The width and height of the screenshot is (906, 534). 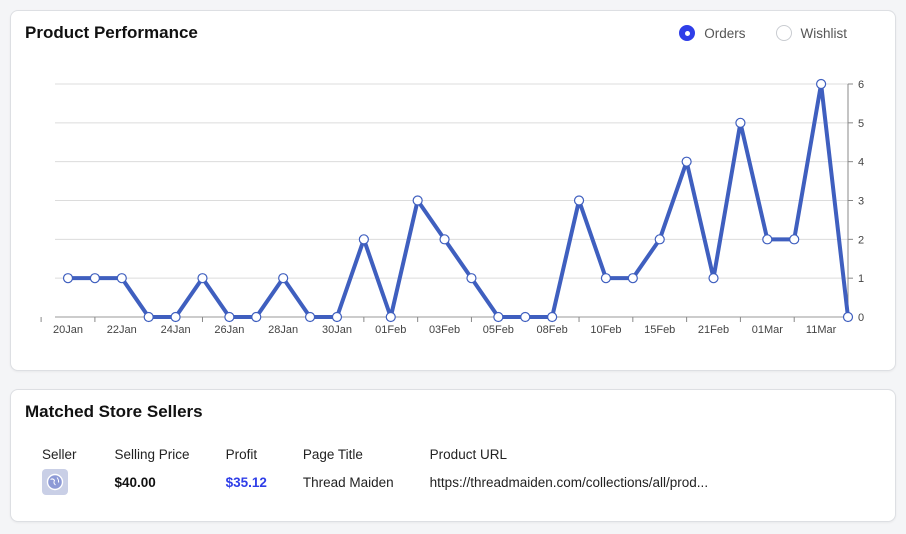 I want to click on orders-radio-icon, so click(x=687, y=33).